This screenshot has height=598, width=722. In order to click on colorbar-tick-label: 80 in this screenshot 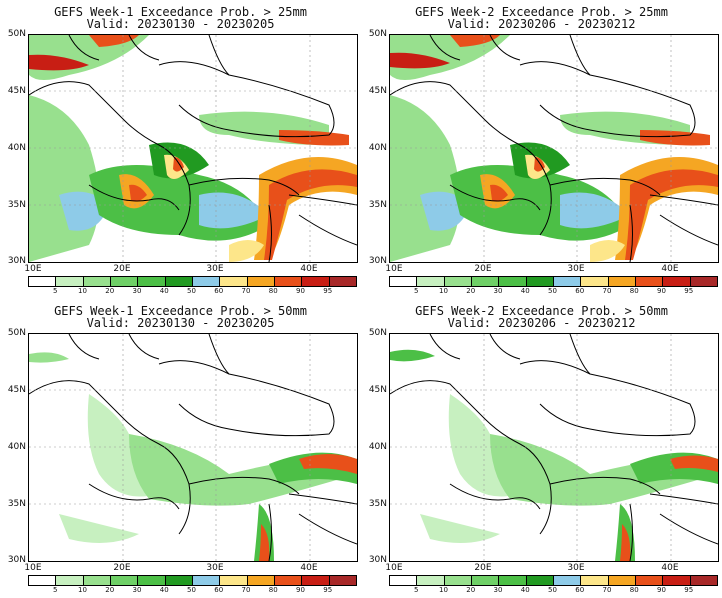, I will do `click(273, 291)`.